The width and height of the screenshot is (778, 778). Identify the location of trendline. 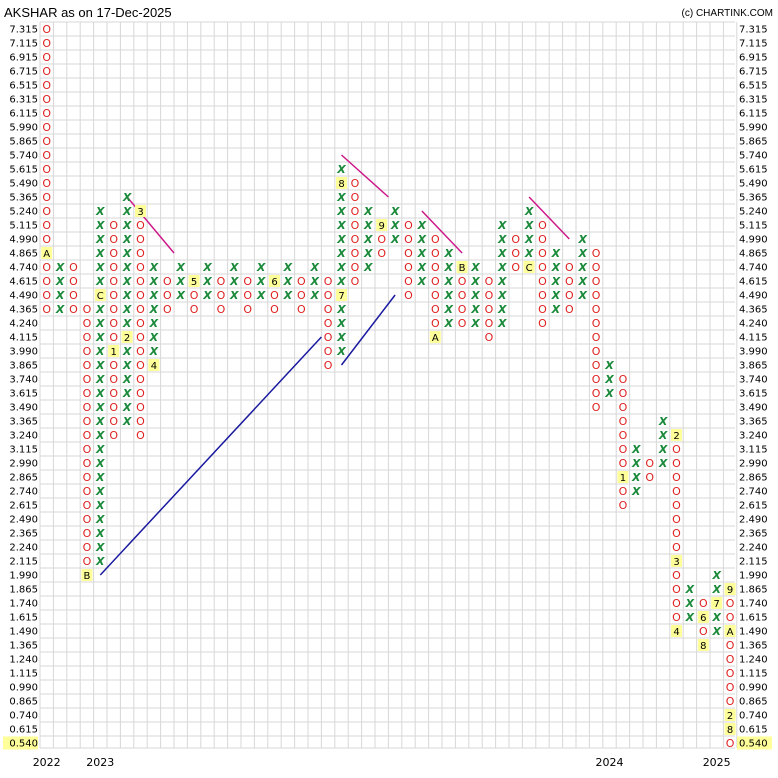
(368, 330).